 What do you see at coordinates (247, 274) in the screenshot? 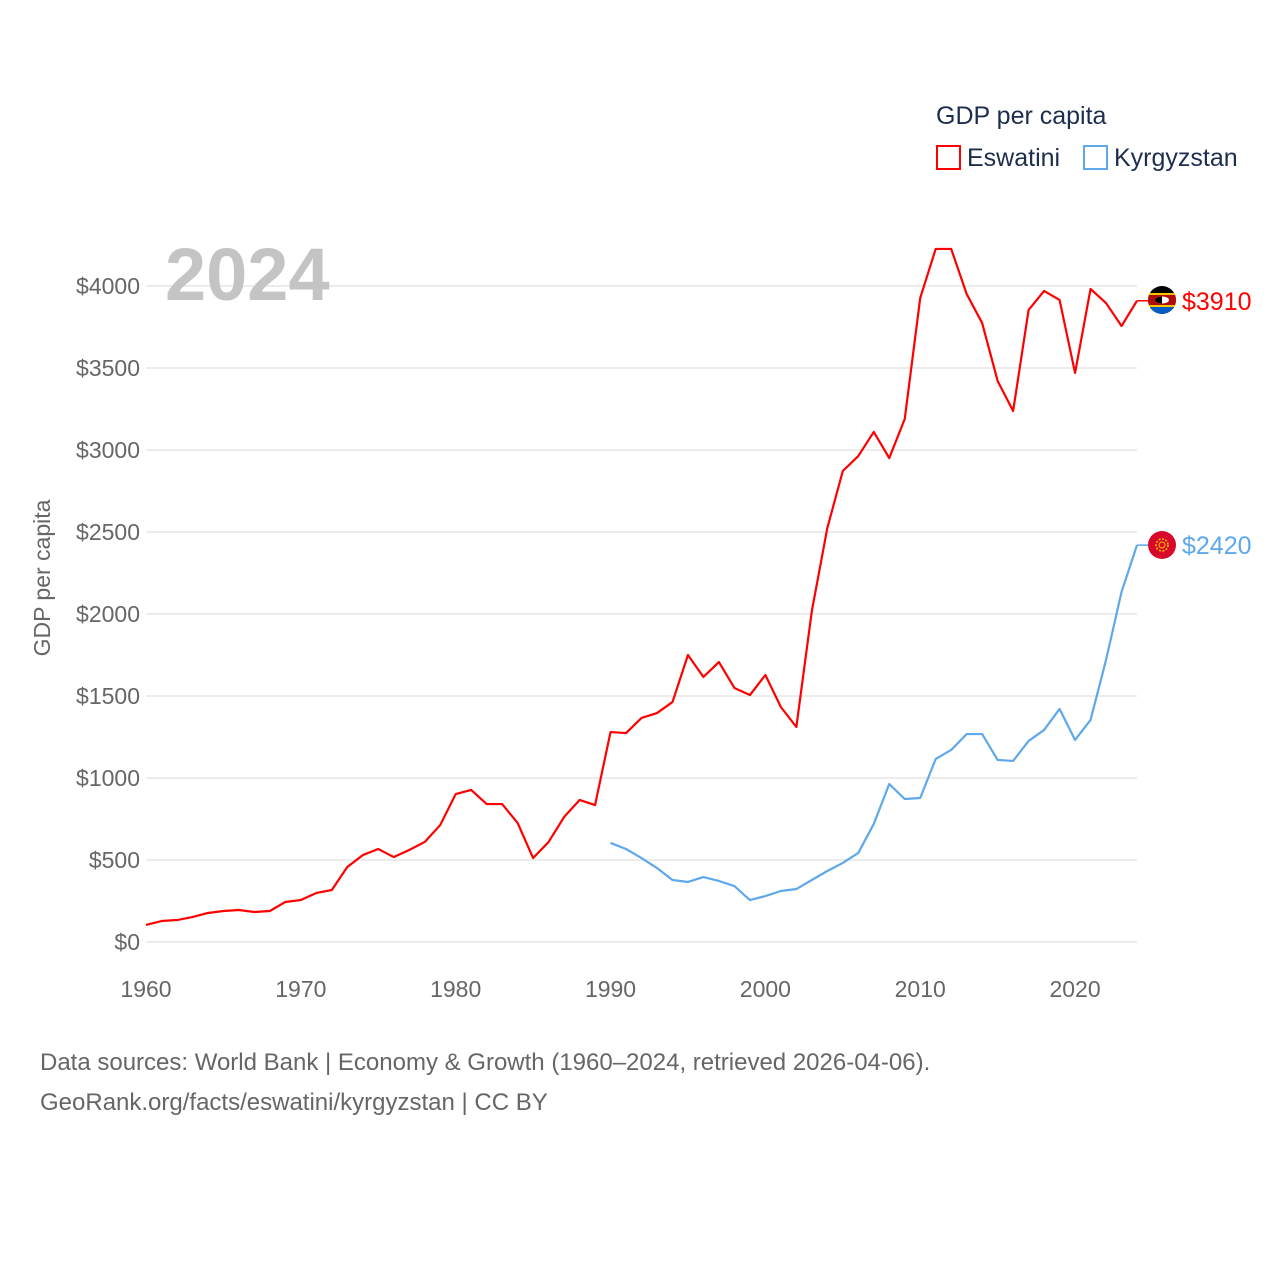
I see `year-watermark: 2024` at bounding box center [247, 274].